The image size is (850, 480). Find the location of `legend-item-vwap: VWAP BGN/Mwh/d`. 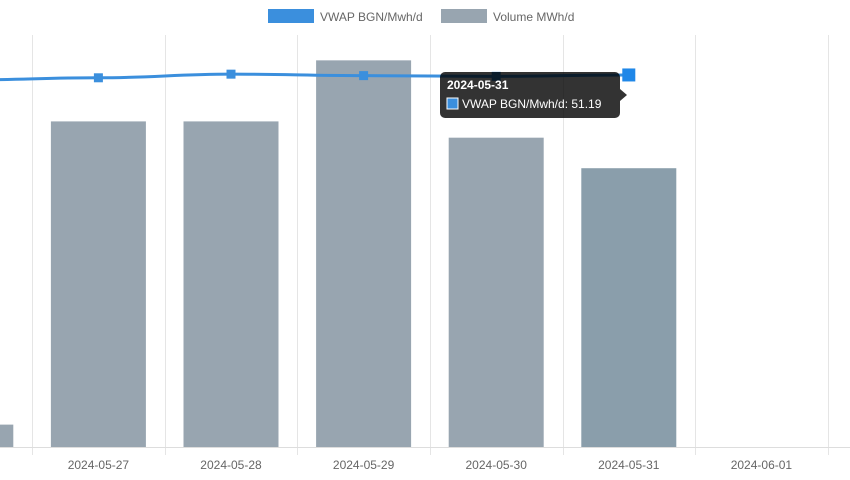

legend-item-vwap: VWAP BGN/Mwh/d is located at coordinates (345, 16).